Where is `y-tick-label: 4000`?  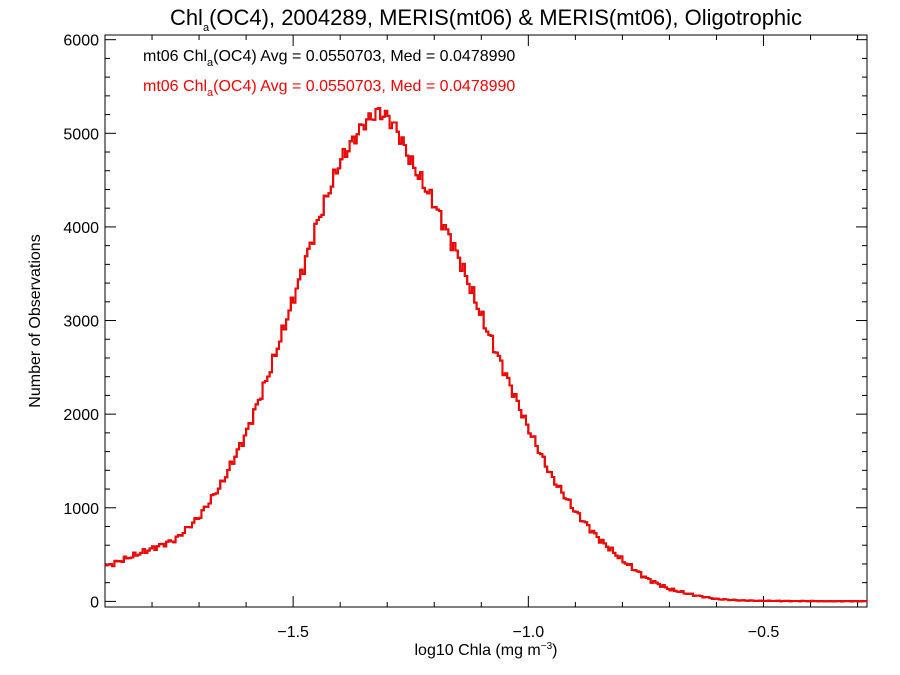 y-tick-label: 4000 is located at coordinates (81, 228).